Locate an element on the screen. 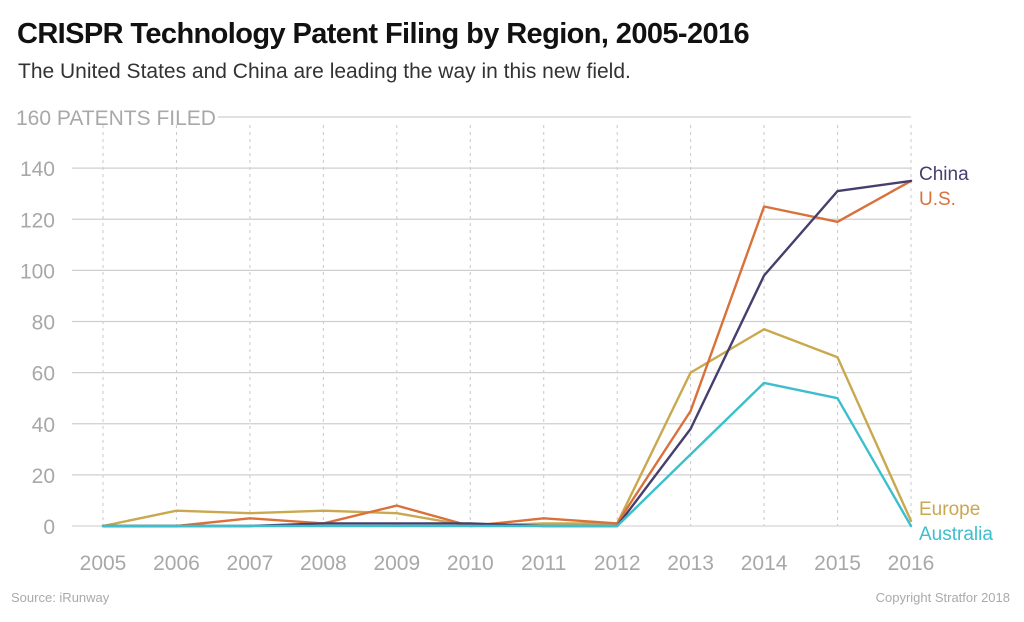 This screenshot has width=1024, height=622. x-tick-label: 2012 is located at coordinates (617, 563).